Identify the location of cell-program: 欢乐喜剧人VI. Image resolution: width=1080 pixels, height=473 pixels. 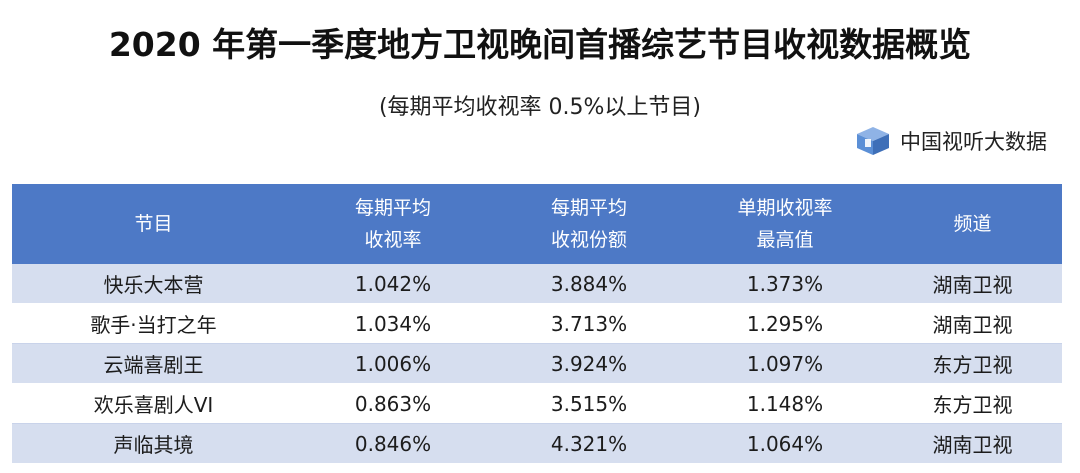
(153, 403).